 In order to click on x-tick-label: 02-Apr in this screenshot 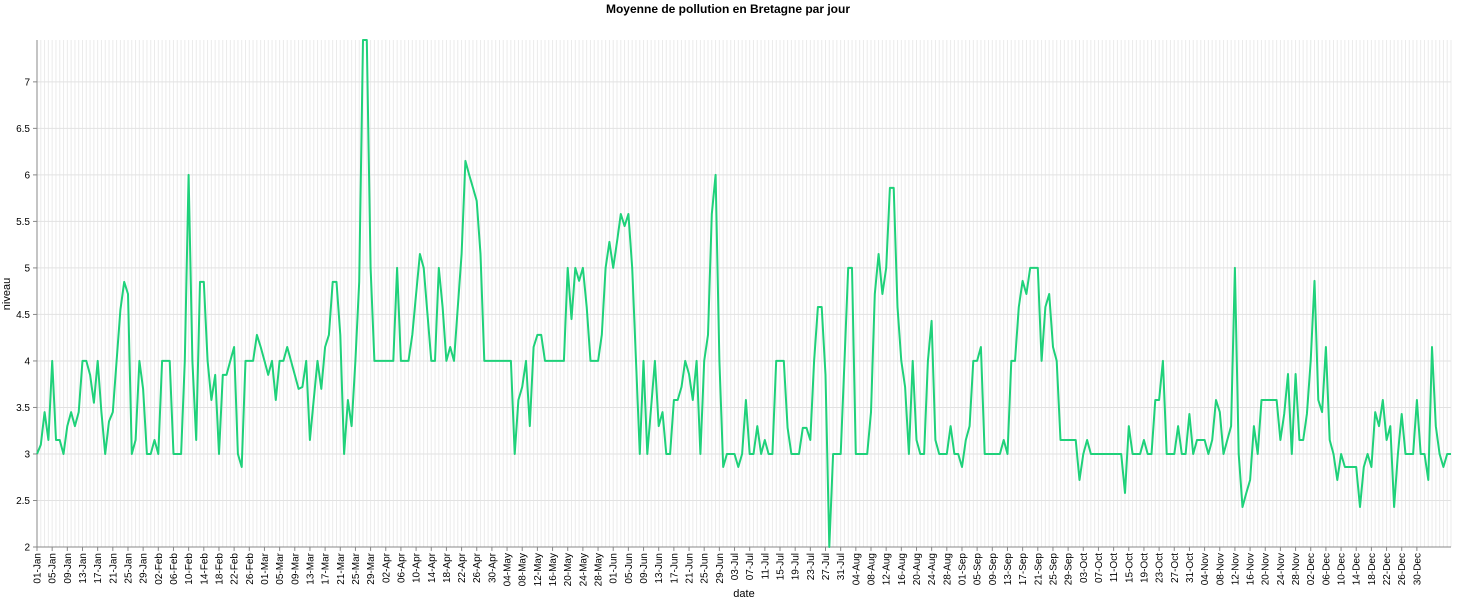, I will do `click(386, 567)`.